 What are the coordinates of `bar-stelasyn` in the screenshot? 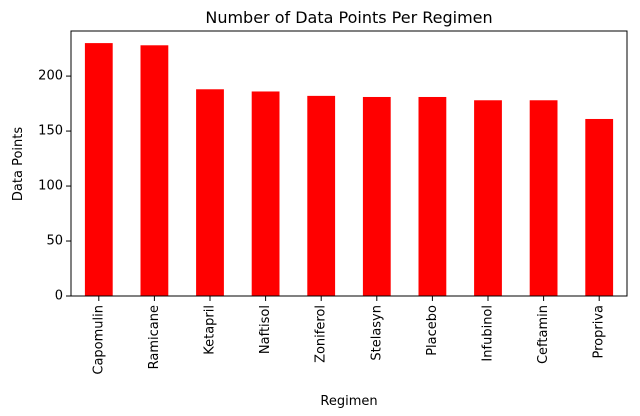 It's located at (376, 196).